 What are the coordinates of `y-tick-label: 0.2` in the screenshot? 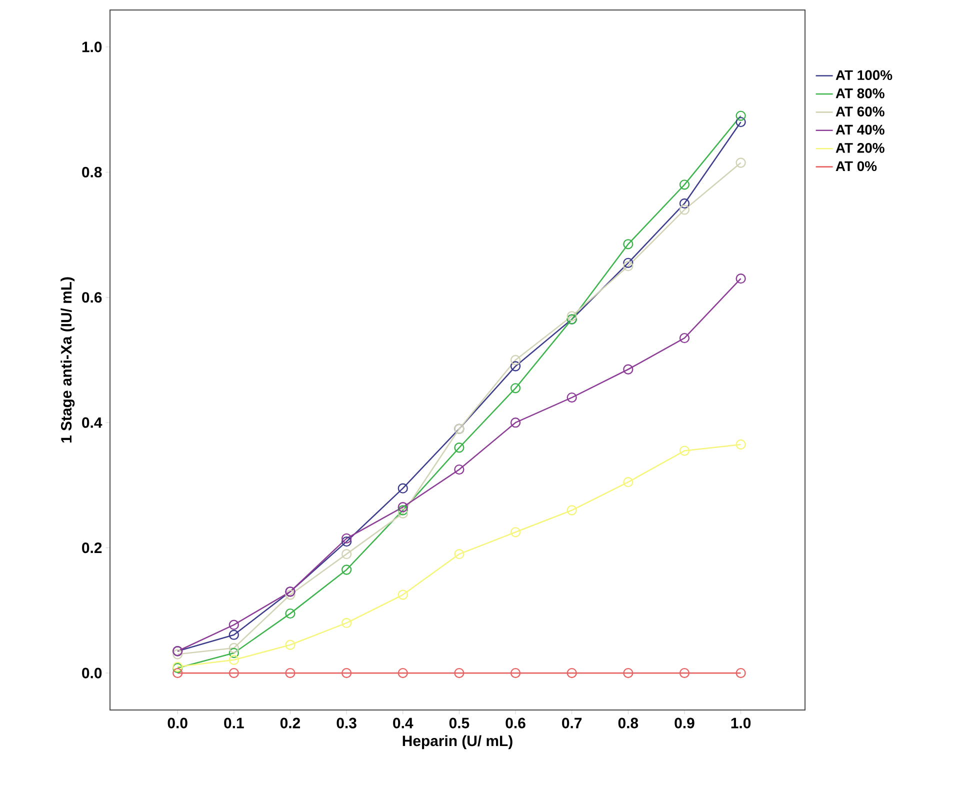 It's located at (92, 548).